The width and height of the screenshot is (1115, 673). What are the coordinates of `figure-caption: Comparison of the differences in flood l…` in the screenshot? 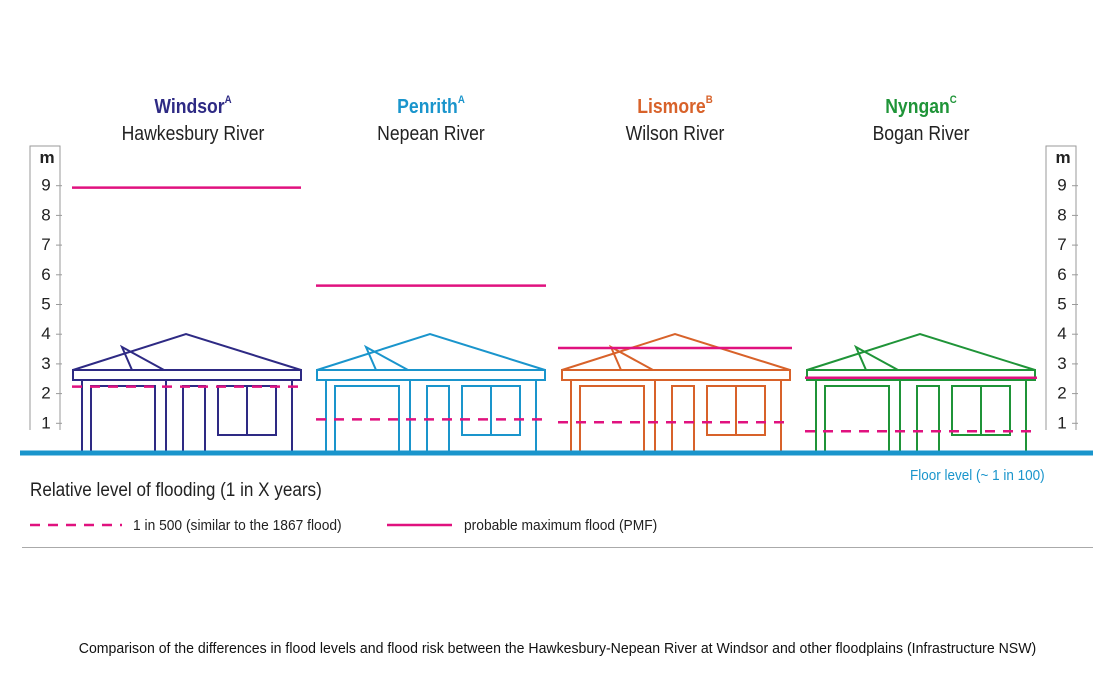 It's located at (557, 648).